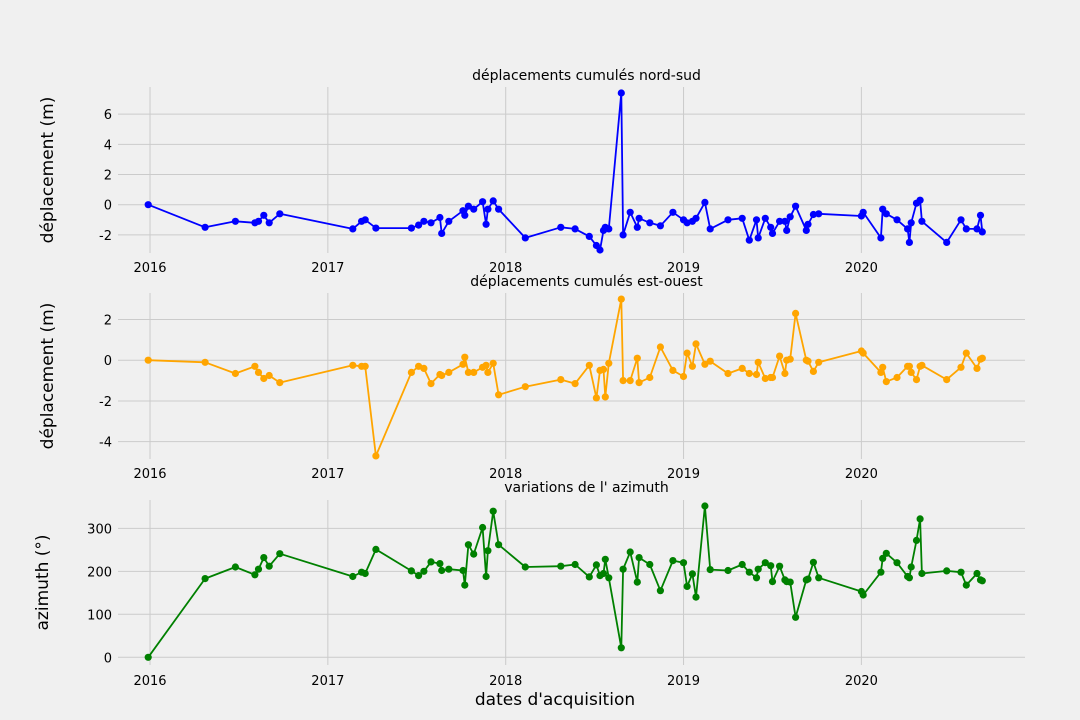 This screenshot has width=1080, height=720. What do you see at coordinates (99, 615) in the screenshot?
I see `y-tick-label: 100` at bounding box center [99, 615].